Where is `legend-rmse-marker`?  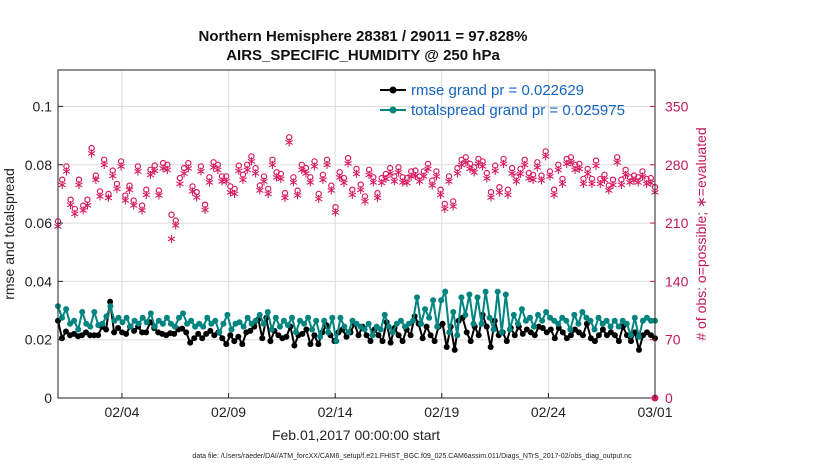
legend-rmse-marker is located at coordinates (393, 90).